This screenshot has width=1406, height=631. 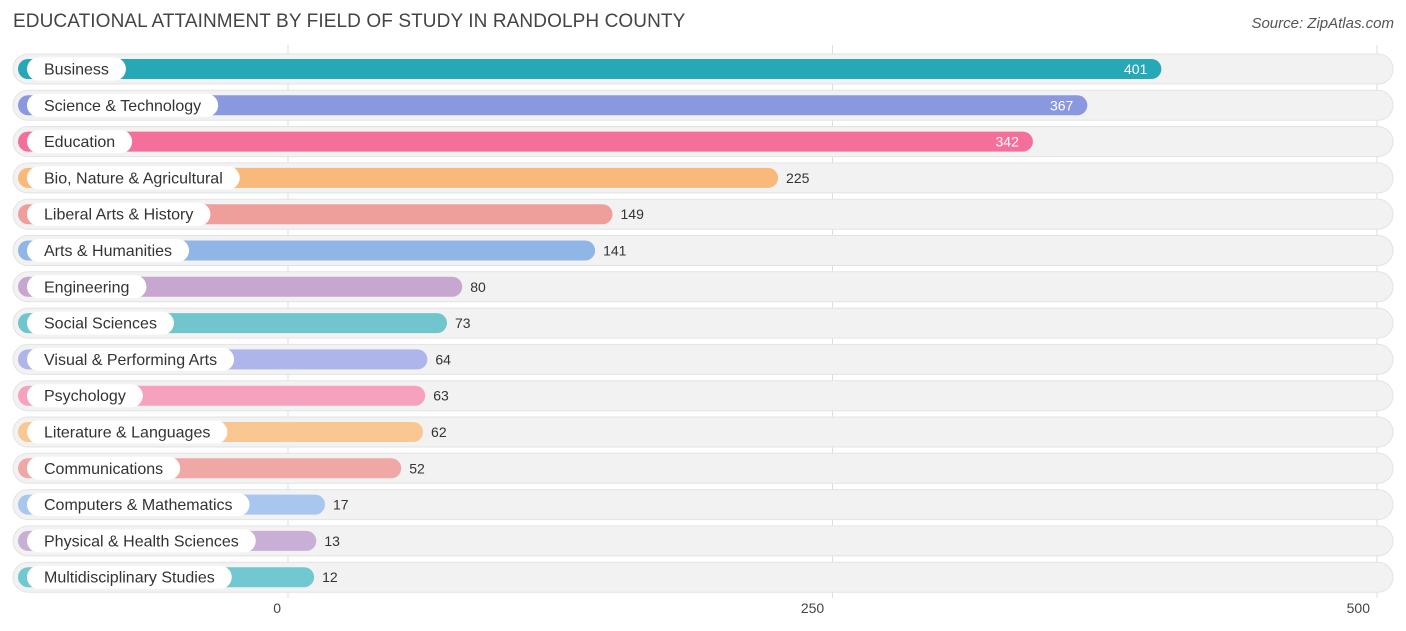 I want to click on bar-row: Business 401, so click(x=703, y=69).